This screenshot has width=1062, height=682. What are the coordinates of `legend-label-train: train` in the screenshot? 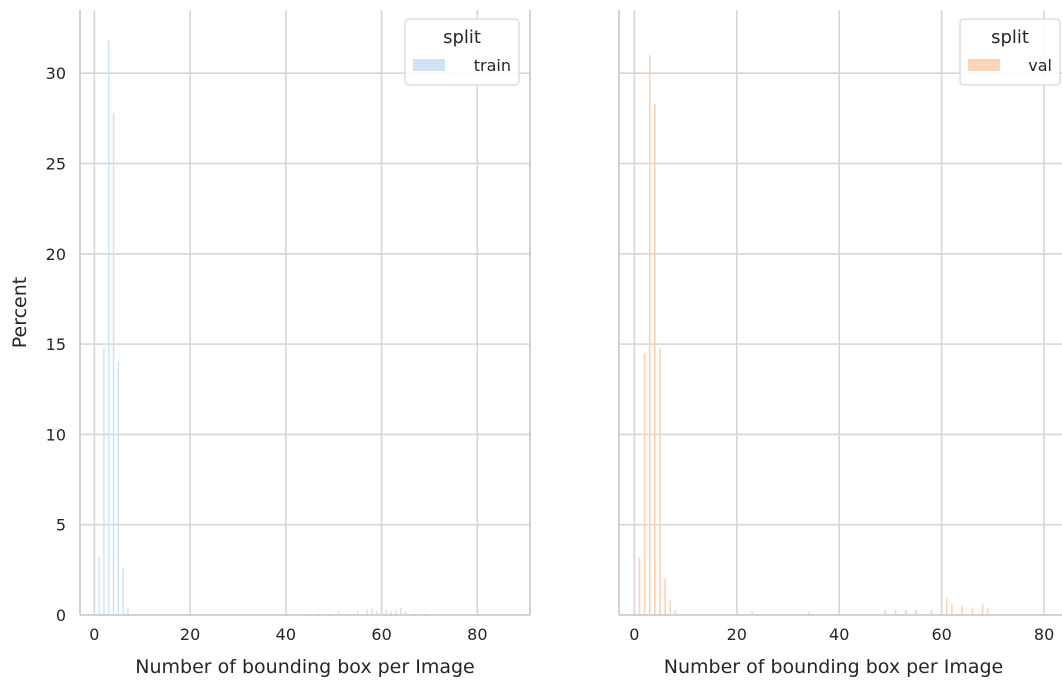 It's located at (492, 65).